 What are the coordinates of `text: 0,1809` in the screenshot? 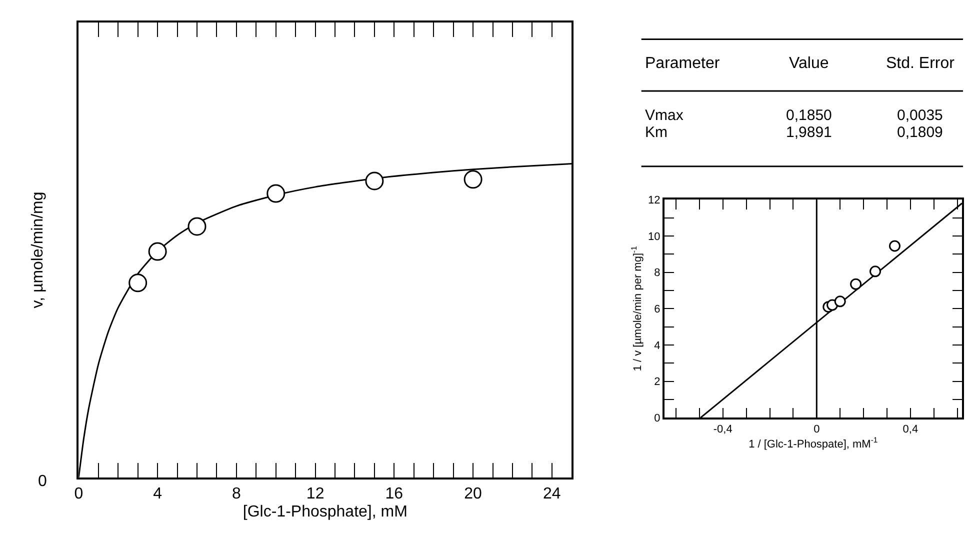 It's located at (920, 132).